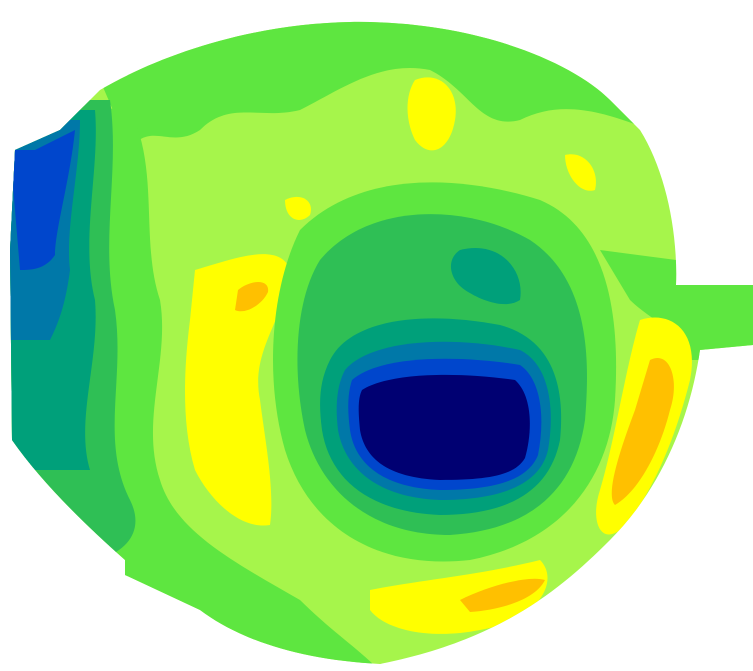  Describe the element at coordinates (642, 431) in the screenshot. I see `orange-patch-right` at that location.